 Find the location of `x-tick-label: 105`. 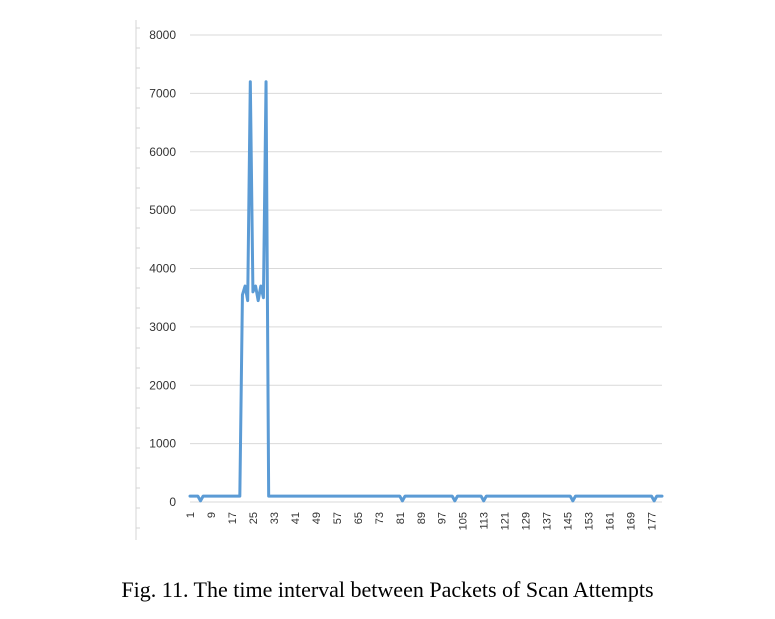

x-tick-label: 105 is located at coordinates (464, 521).